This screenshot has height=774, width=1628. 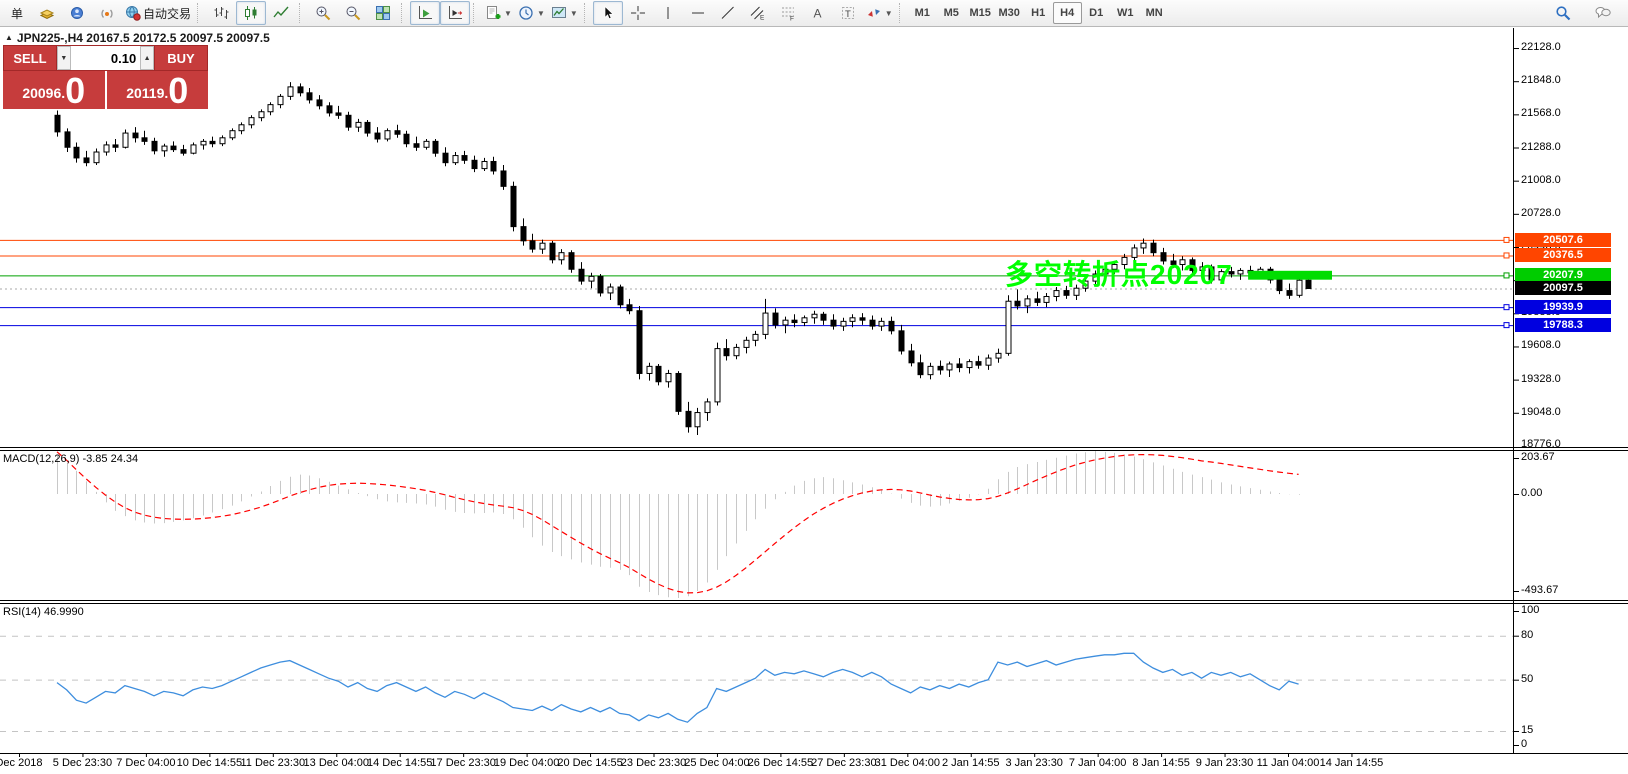 I want to click on candle-chart-button, so click(x=251, y=13).